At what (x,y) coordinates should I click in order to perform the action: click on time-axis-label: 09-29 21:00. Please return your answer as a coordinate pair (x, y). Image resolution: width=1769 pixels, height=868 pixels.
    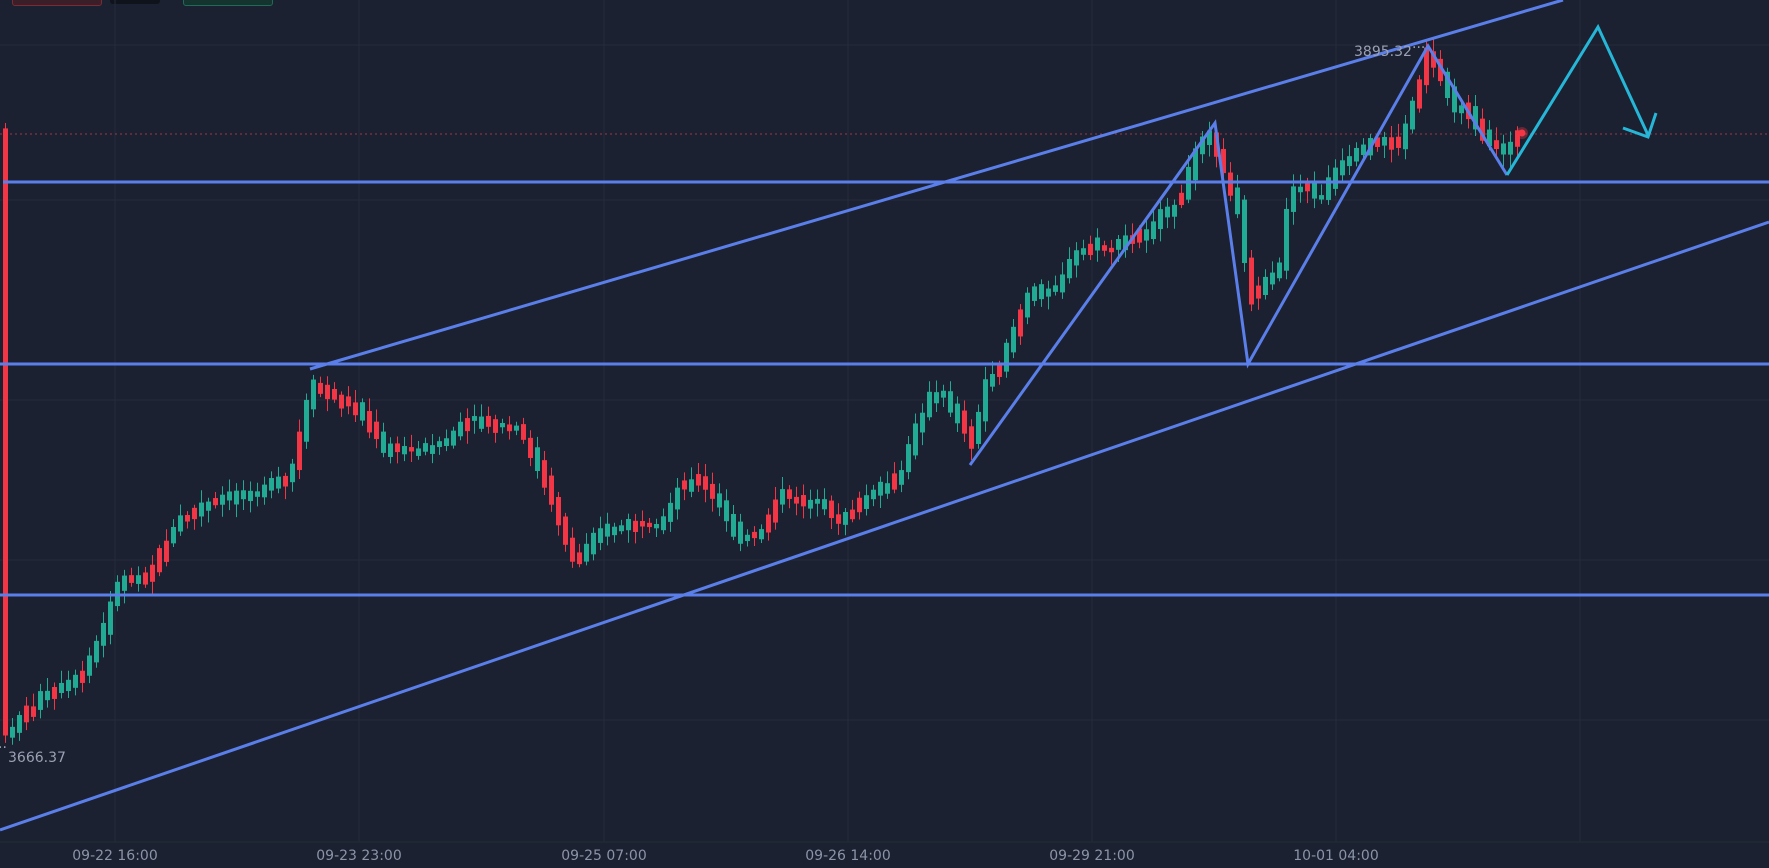
    Looking at the image, I should click on (1091, 856).